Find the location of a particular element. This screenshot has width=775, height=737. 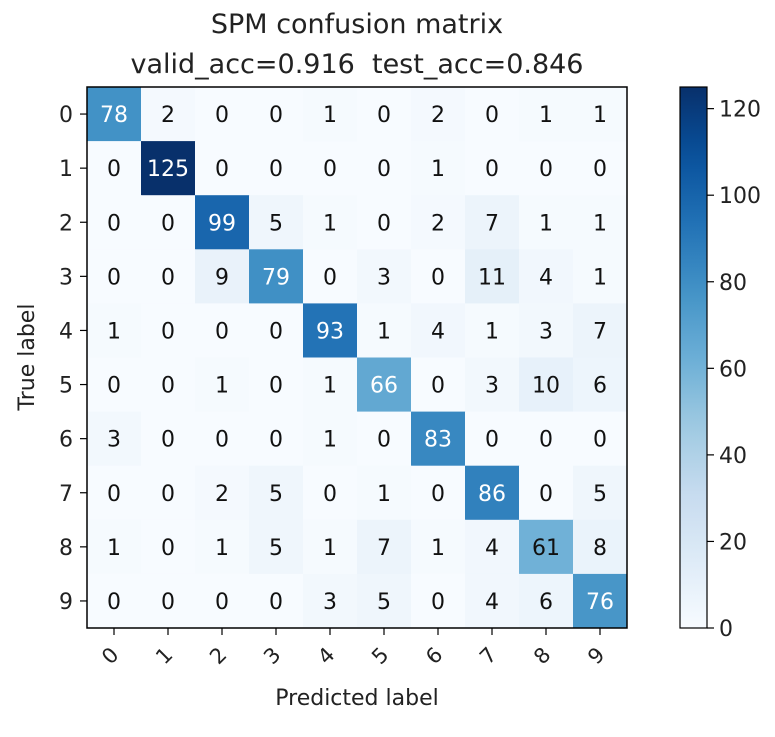

cell-value-label: 86 is located at coordinates (492, 494).